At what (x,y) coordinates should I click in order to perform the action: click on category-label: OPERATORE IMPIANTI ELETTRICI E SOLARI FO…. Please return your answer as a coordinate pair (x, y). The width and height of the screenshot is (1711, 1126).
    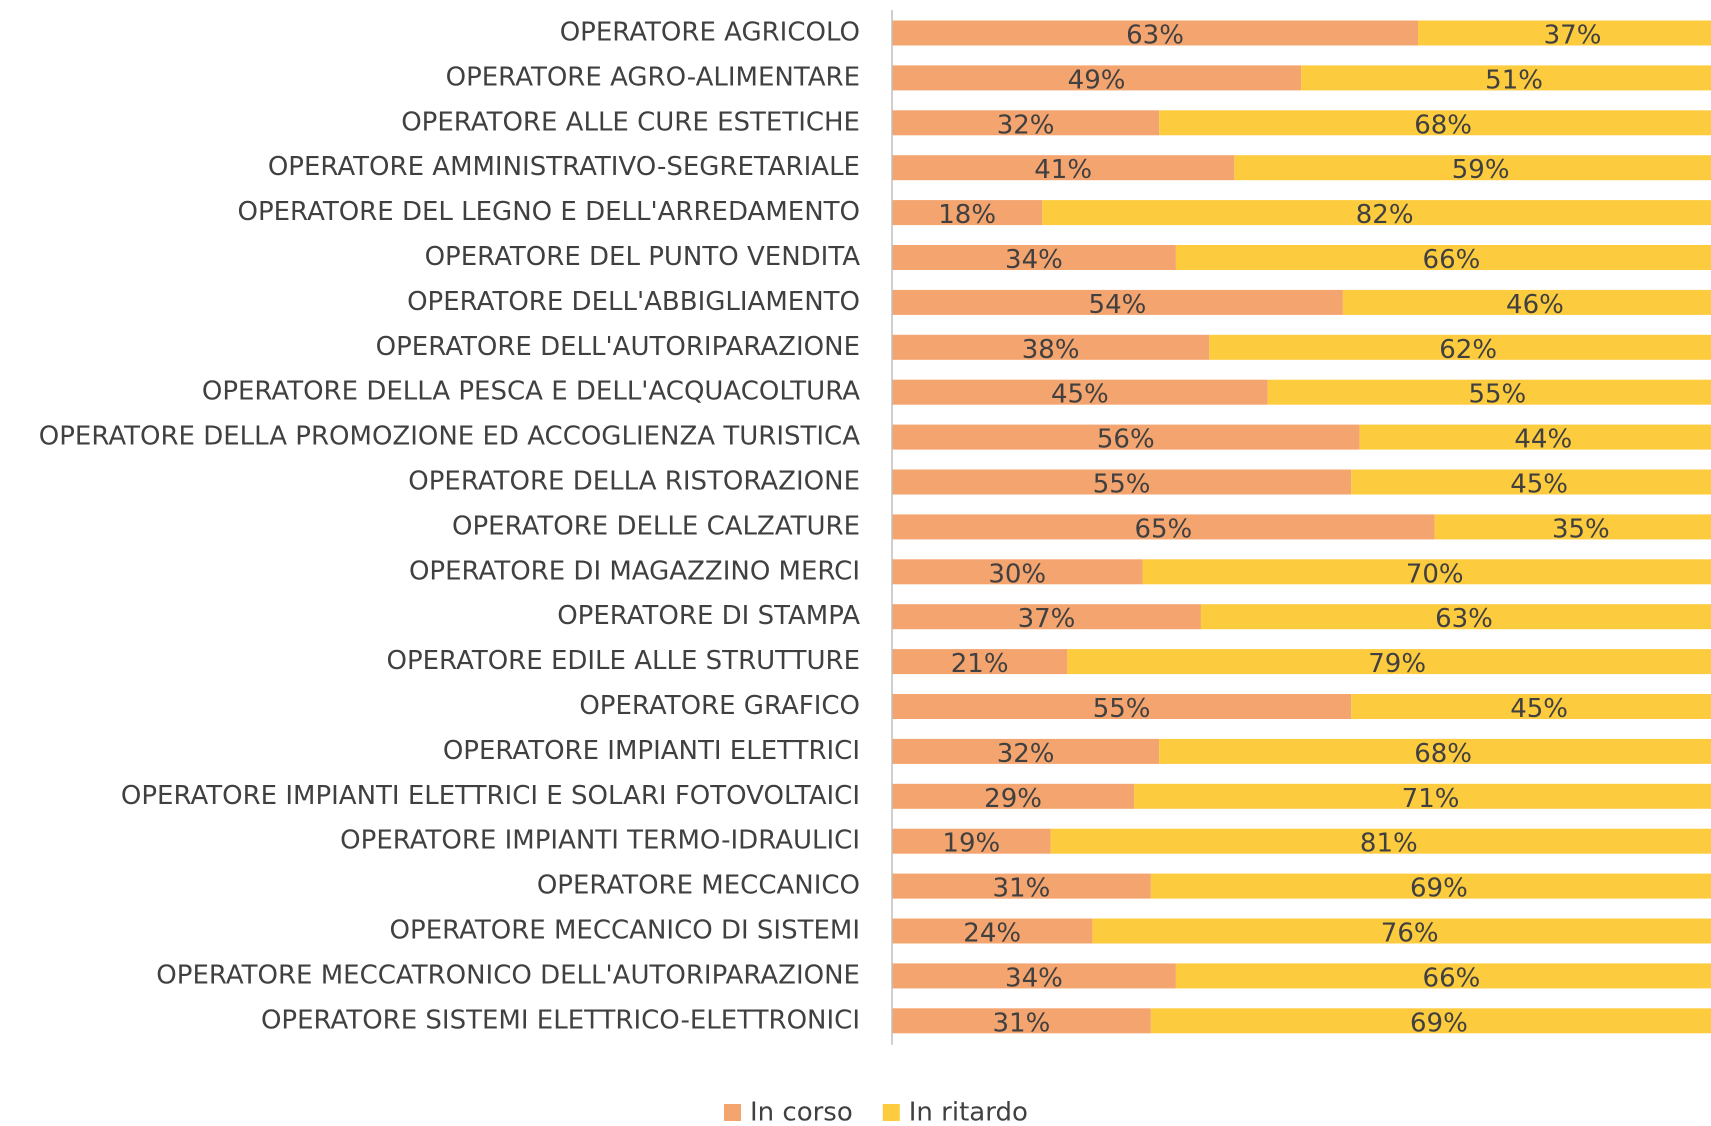
    Looking at the image, I should click on (490, 796).